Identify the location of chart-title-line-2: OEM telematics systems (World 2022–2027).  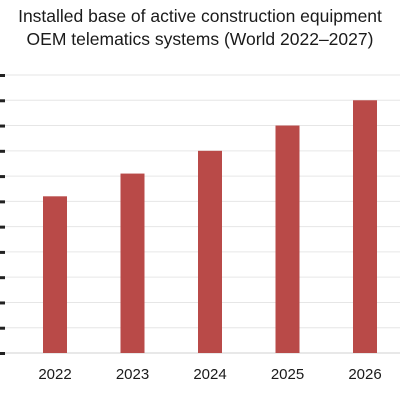
(200, 39).